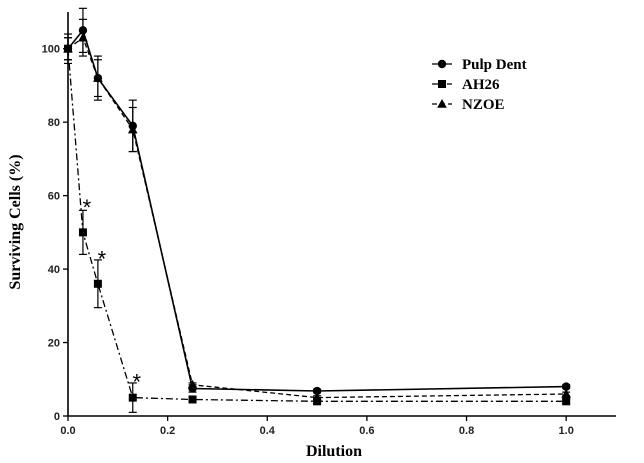 The image size is (644, 463). Describe the element at coordinates (67, 431) in the screenshot. I see `x-tick-label: 0.0` at that location.